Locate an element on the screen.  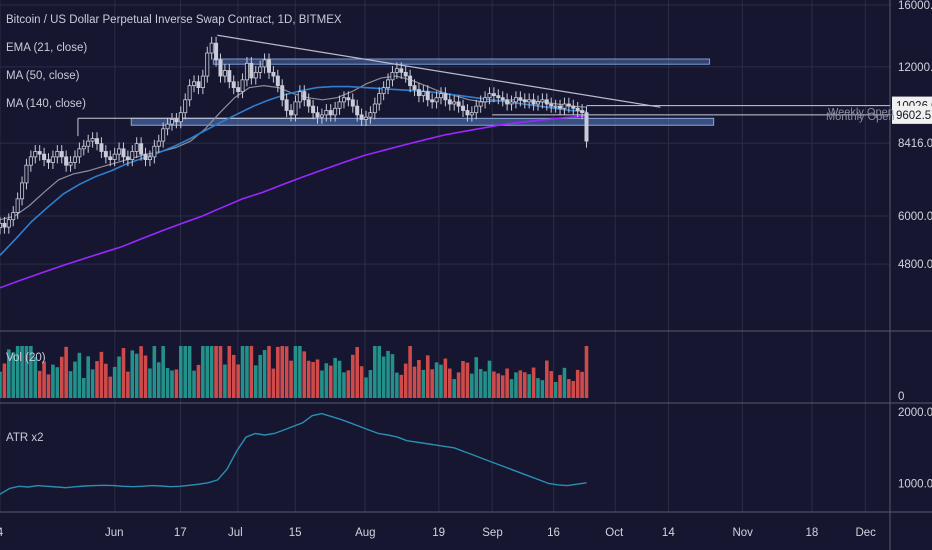
atr-axis-tick: 1000.0 is located at coordinates (915, 484).